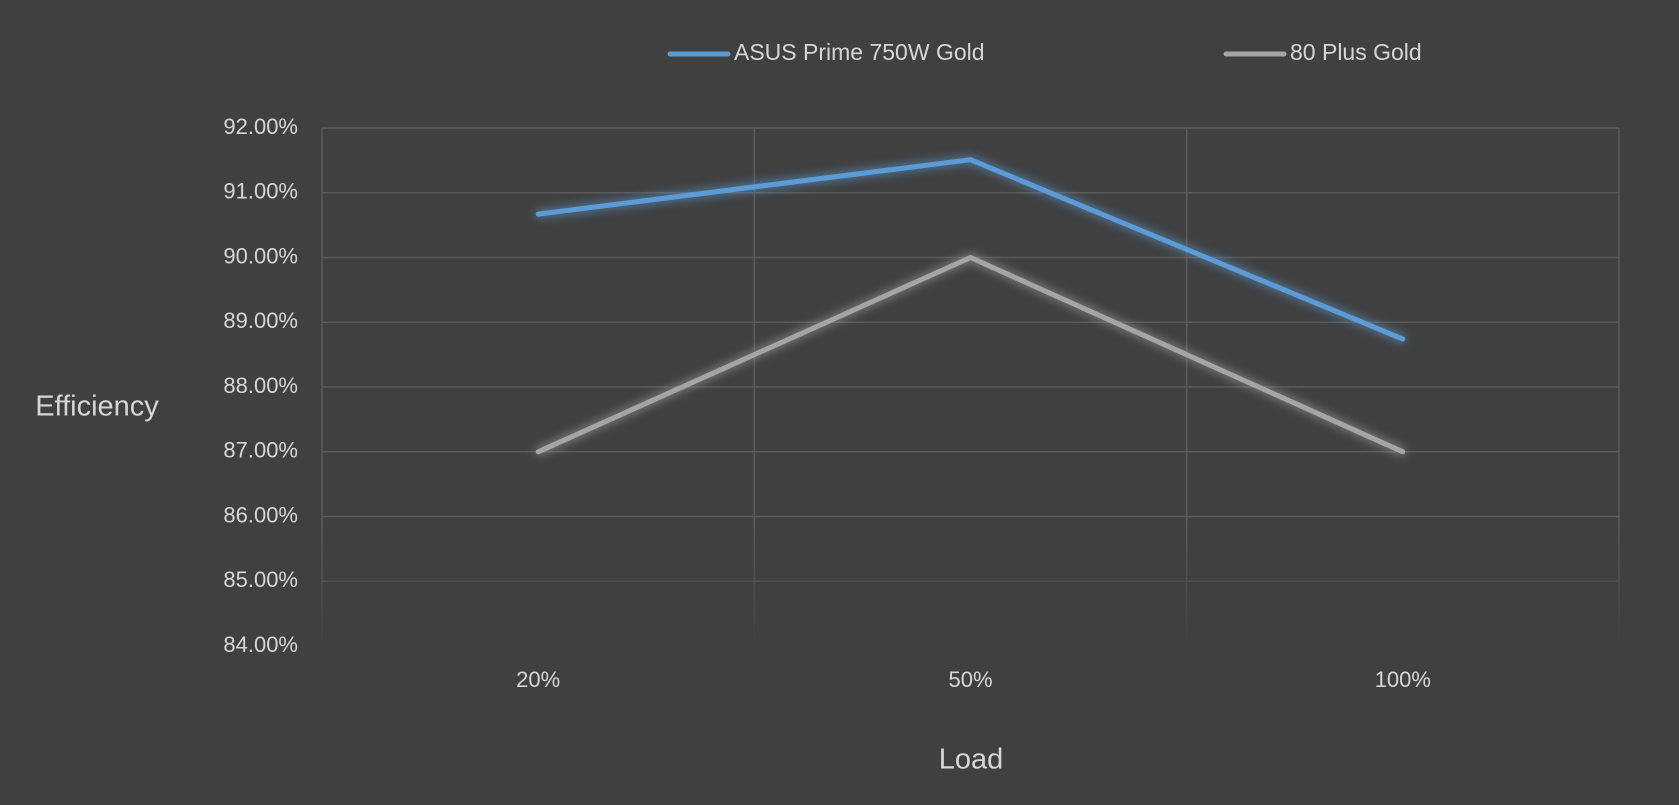 Image resolution: width=1679 pixels, height=805 pixels. What do you see at coordinates (260, 191) in the screenshot?
I see `y-tick-label: 91.00%` at bounding box center [260, 191].